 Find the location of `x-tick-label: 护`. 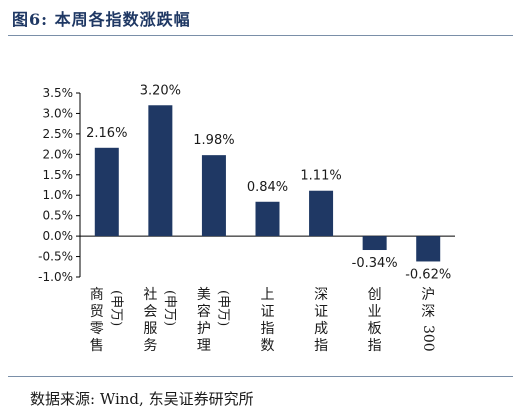

x-tick-label: 护 is located at coordinates (204, 329).